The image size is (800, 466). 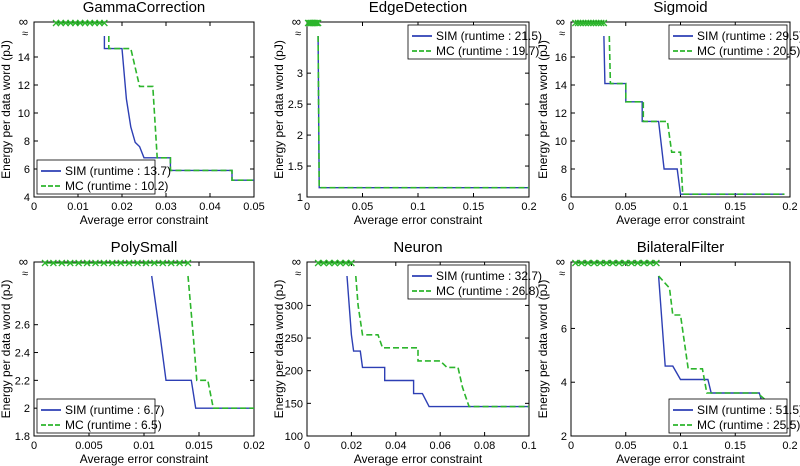 What do you see at coordinates (300, 198) in the screenshot?
I see `y-tick-label: 1` at bounding box center [300, 198].